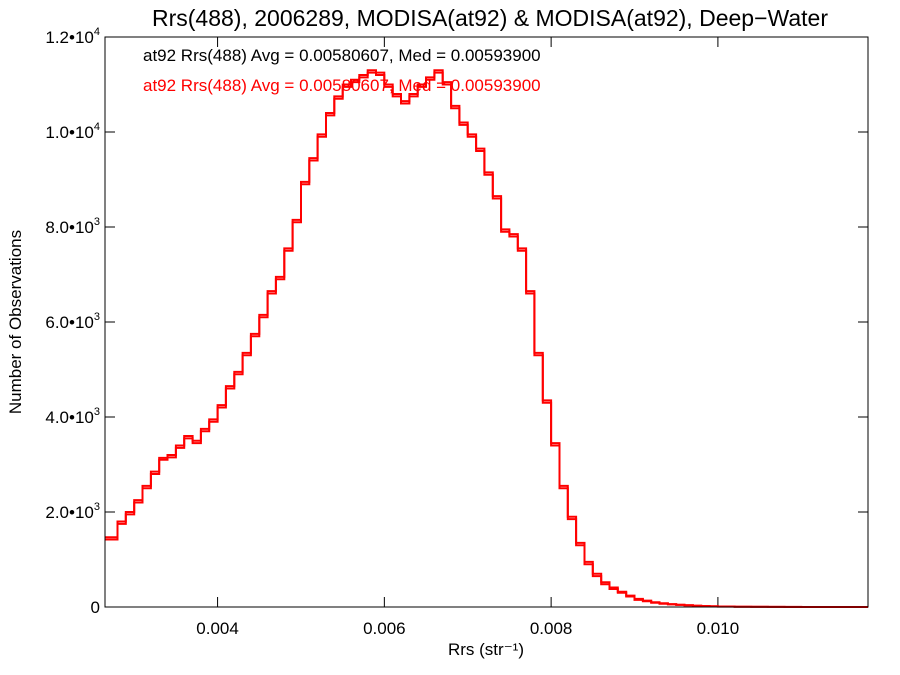 The image size is (900, 675). What do you see at coordinates (486, 649) in the screenshot?
I see `x-axis-label: Rrs (str⁻¹)` at bounding box center [486, 649].